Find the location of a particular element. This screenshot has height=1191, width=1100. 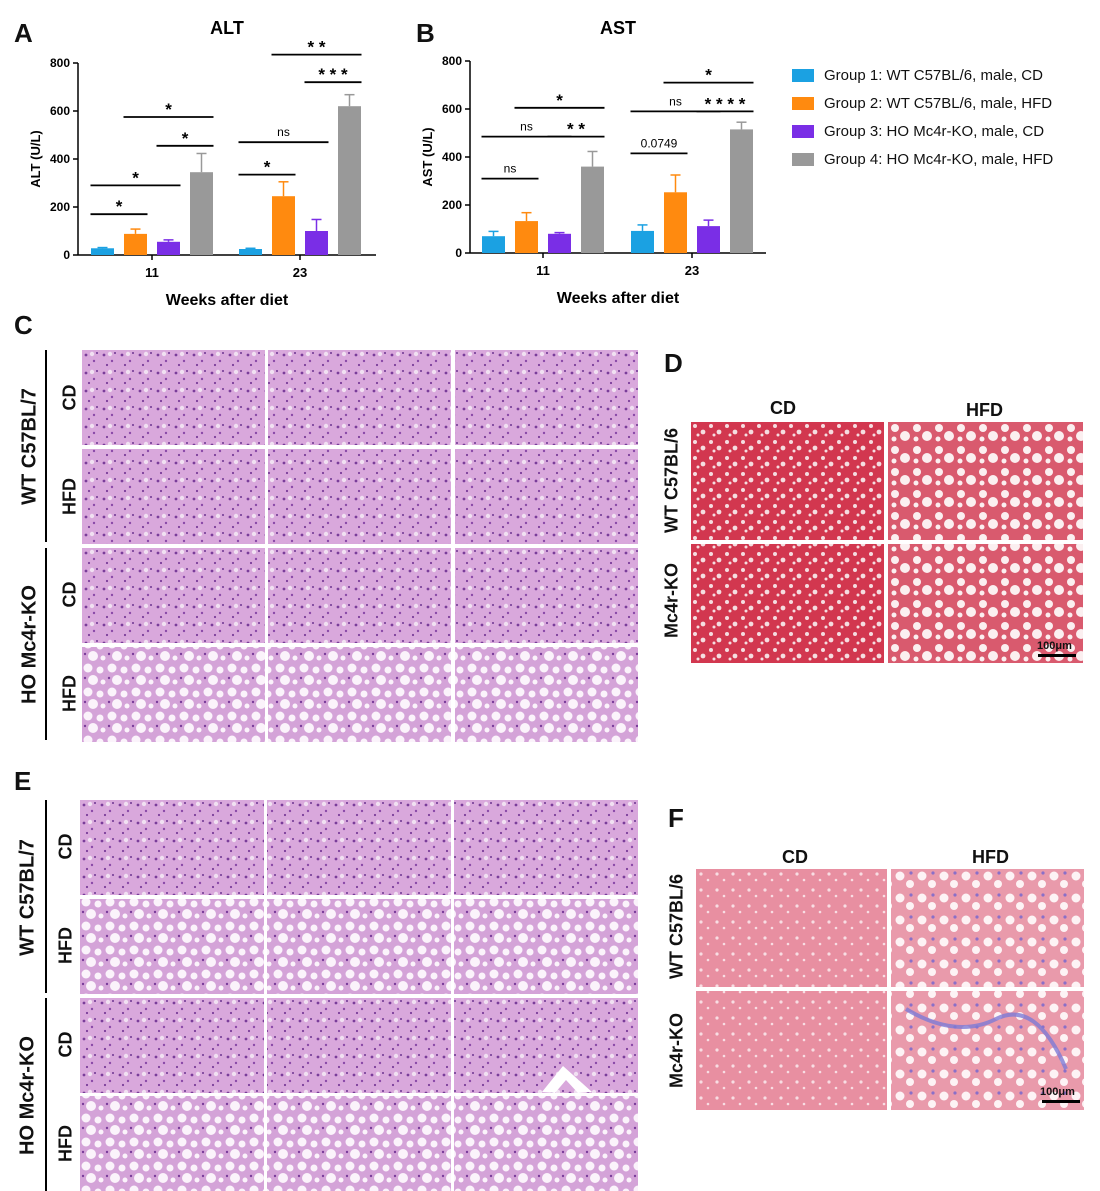

ast-bar-s2-c2 is located at coordinates (675, 222).